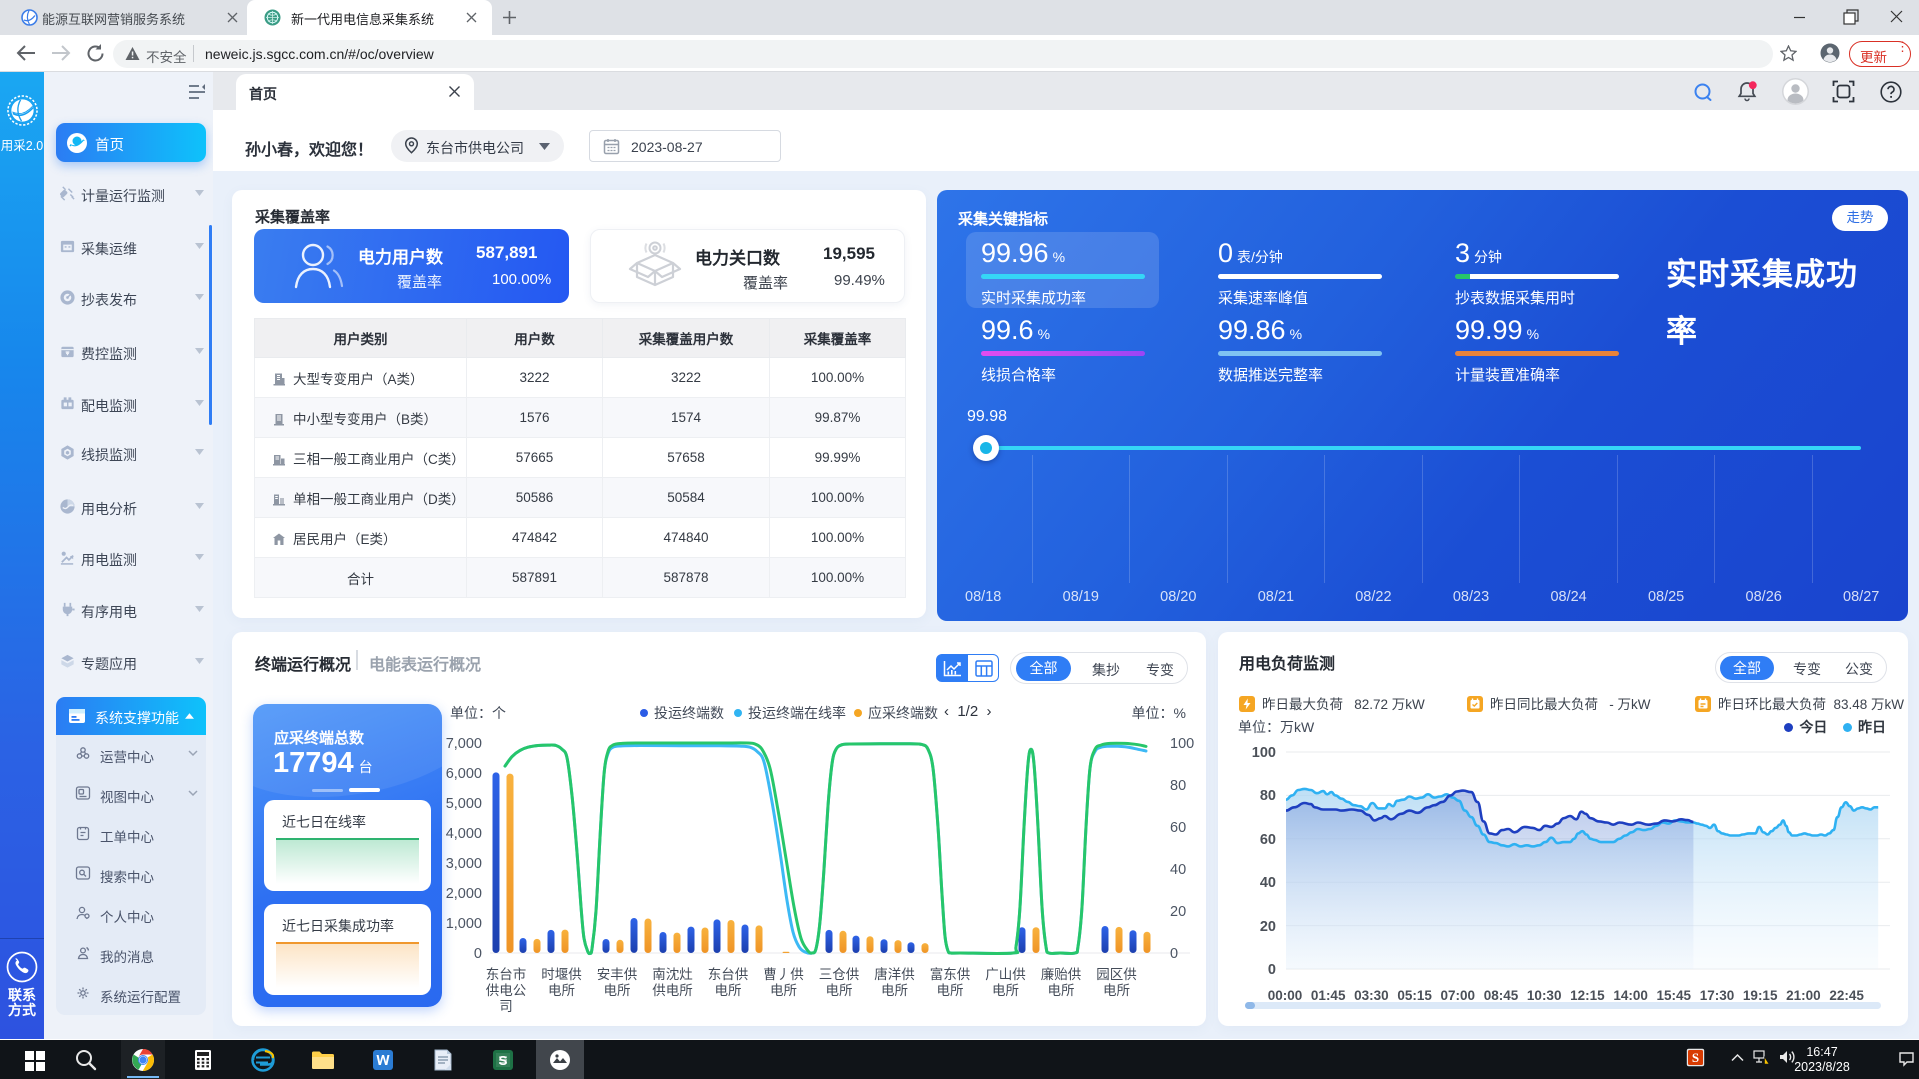 The height and width of the screenshot is (1079, 1919). I want to click on svg-text: 5,000, so click(464, 804).